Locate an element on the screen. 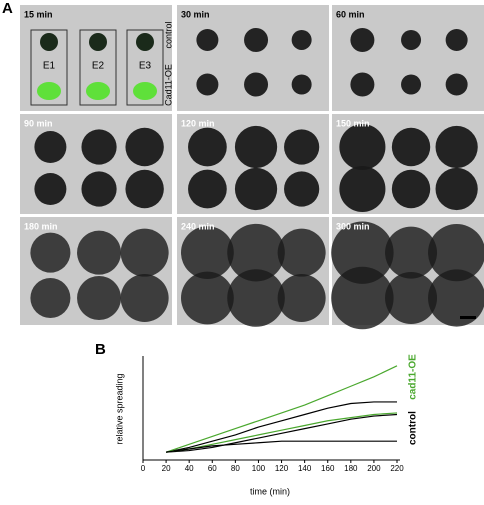 This screenshot has width=484, height=505. micrograph is located at coordinates (408, 58).